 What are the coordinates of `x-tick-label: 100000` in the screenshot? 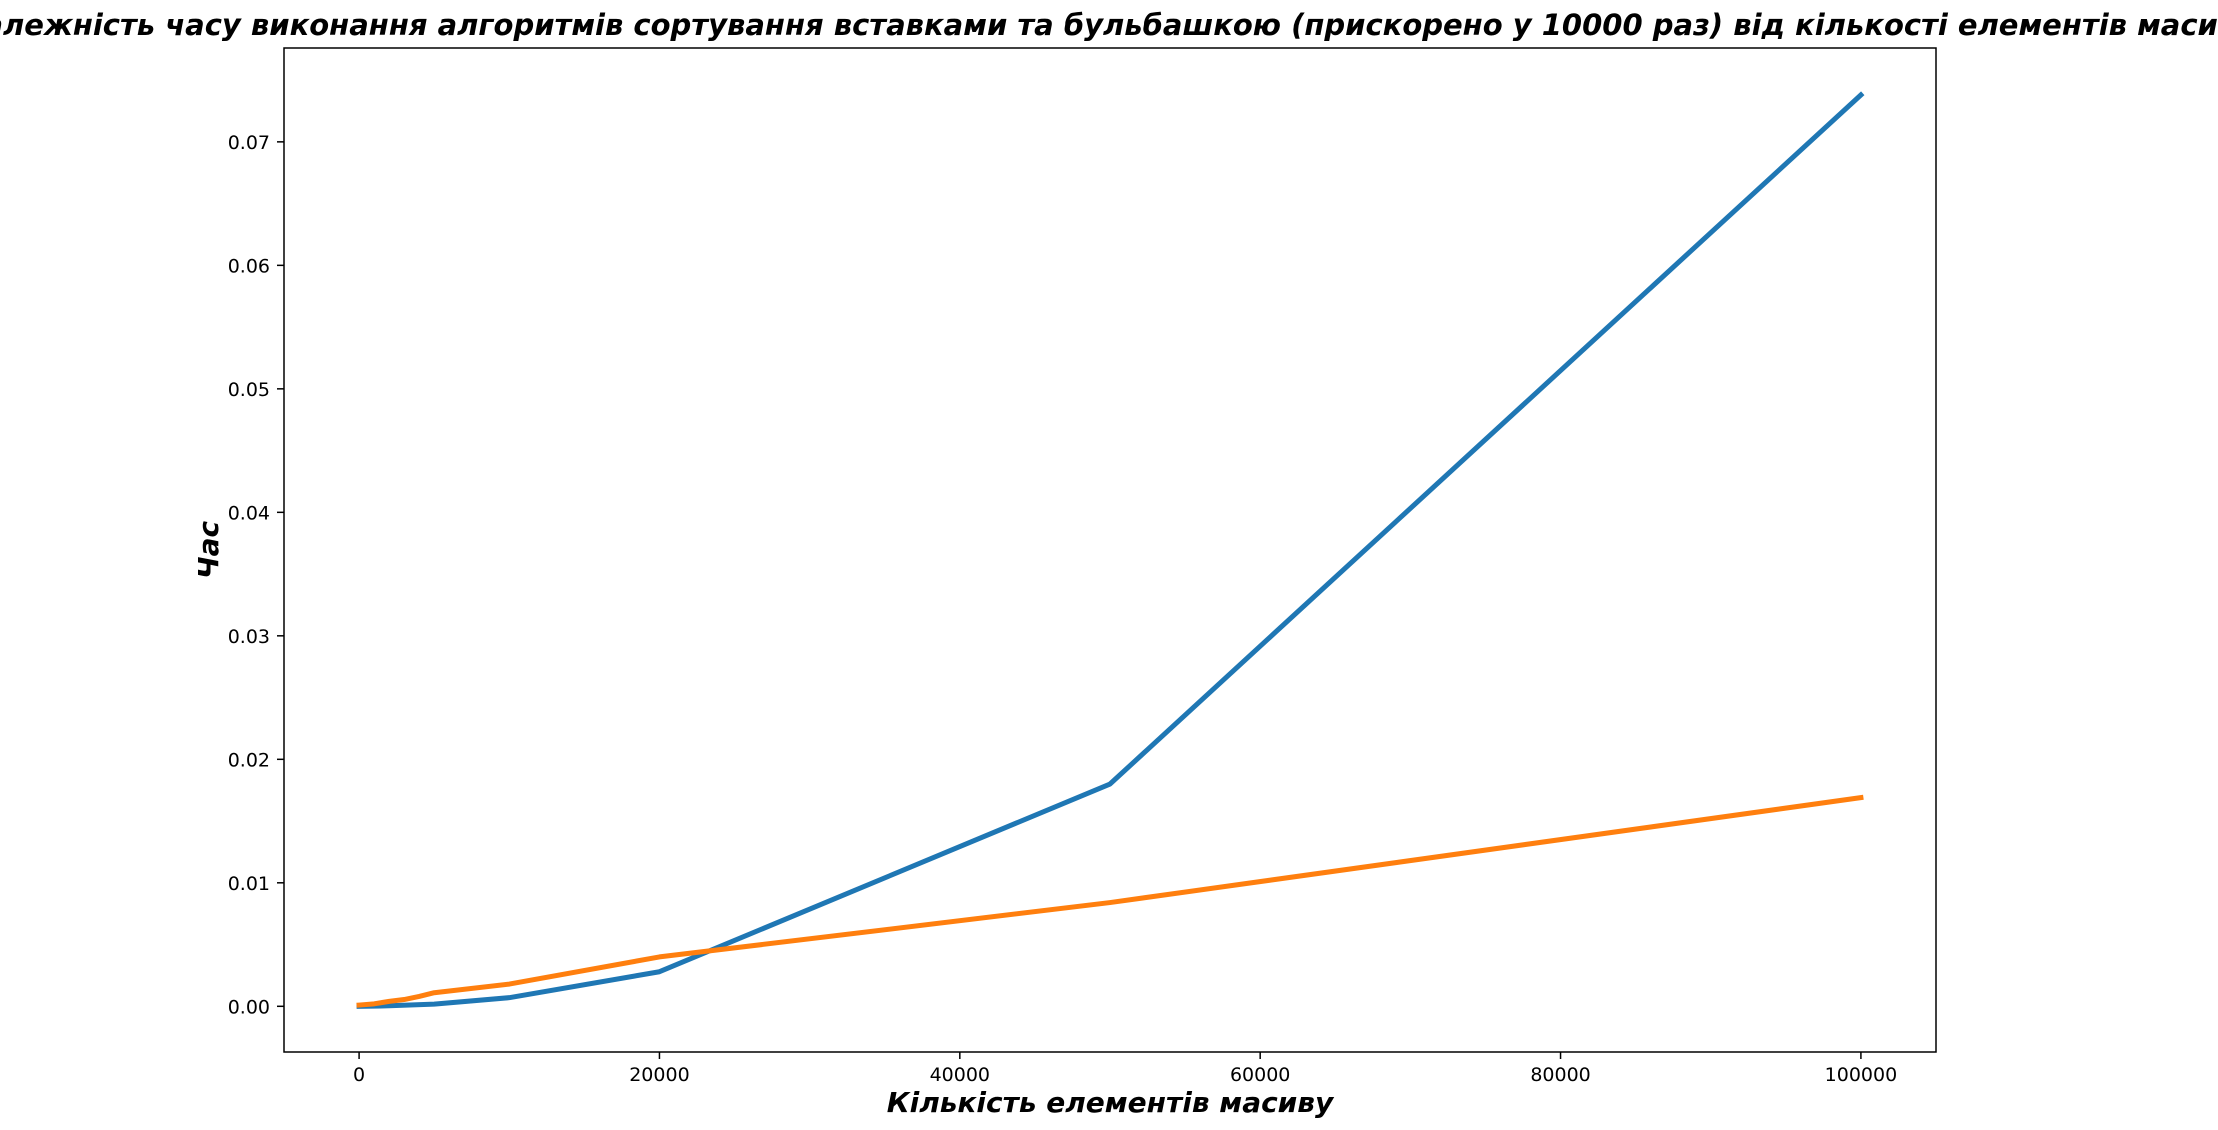 It's located at (1861, 1075).